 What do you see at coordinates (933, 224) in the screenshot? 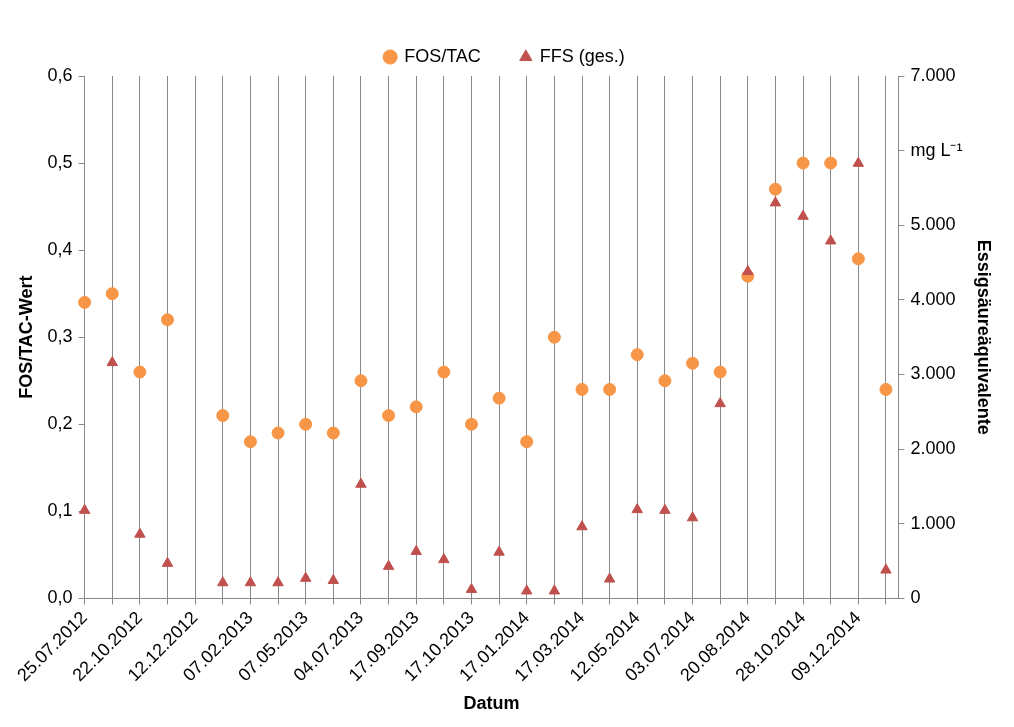
I see `y2-tick-label: 5.000` at bounding box center [933, 224].